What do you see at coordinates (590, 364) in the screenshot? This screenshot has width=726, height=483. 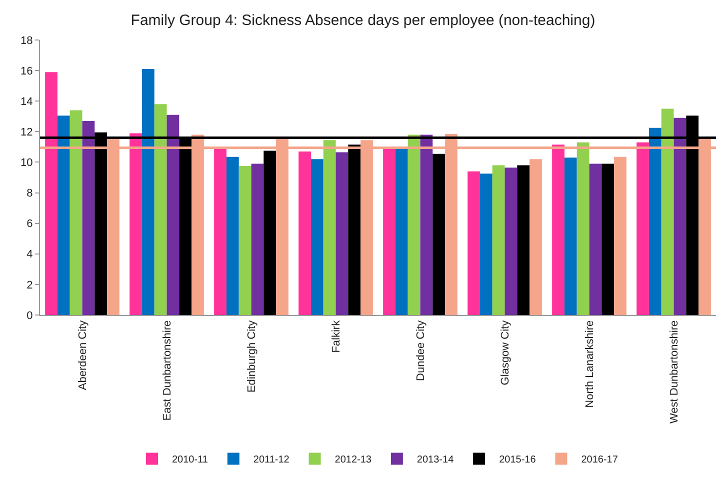 I see `x-tick-label: North Lanarkshire` at bounding box center [590, 364].